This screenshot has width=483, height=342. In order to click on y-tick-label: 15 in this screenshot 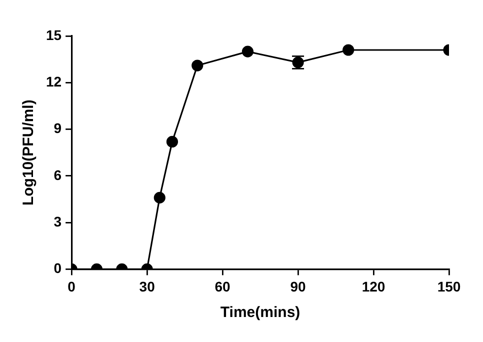, I will do `click(54, 34)`.